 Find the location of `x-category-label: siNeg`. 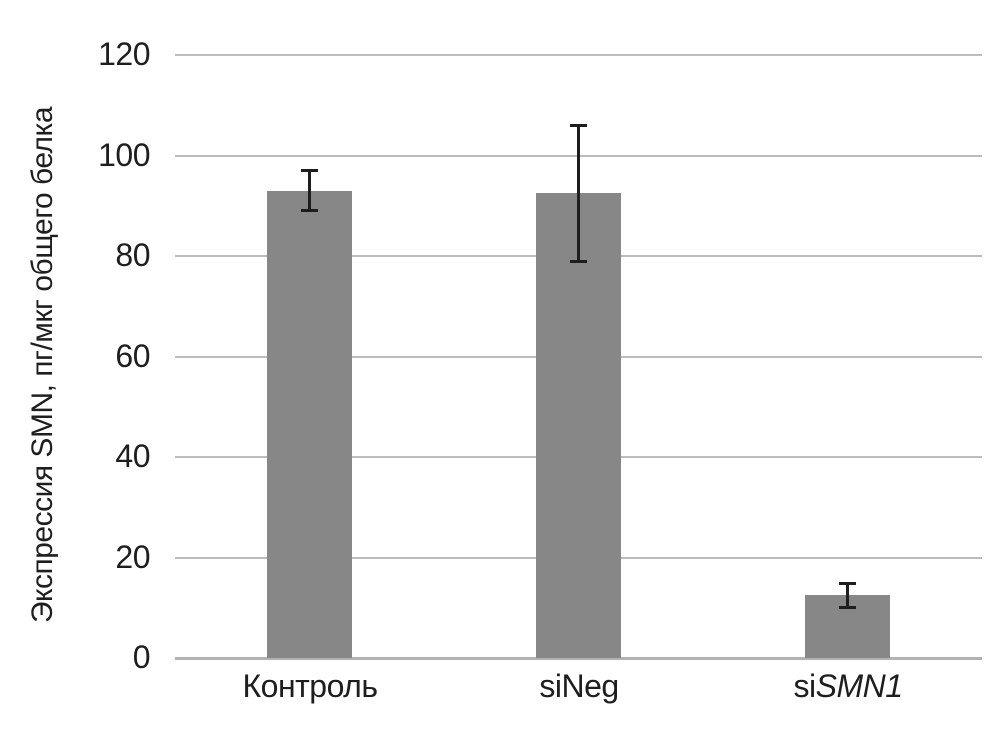

x-category-label: siNeg is located at coordinates (579, 686).